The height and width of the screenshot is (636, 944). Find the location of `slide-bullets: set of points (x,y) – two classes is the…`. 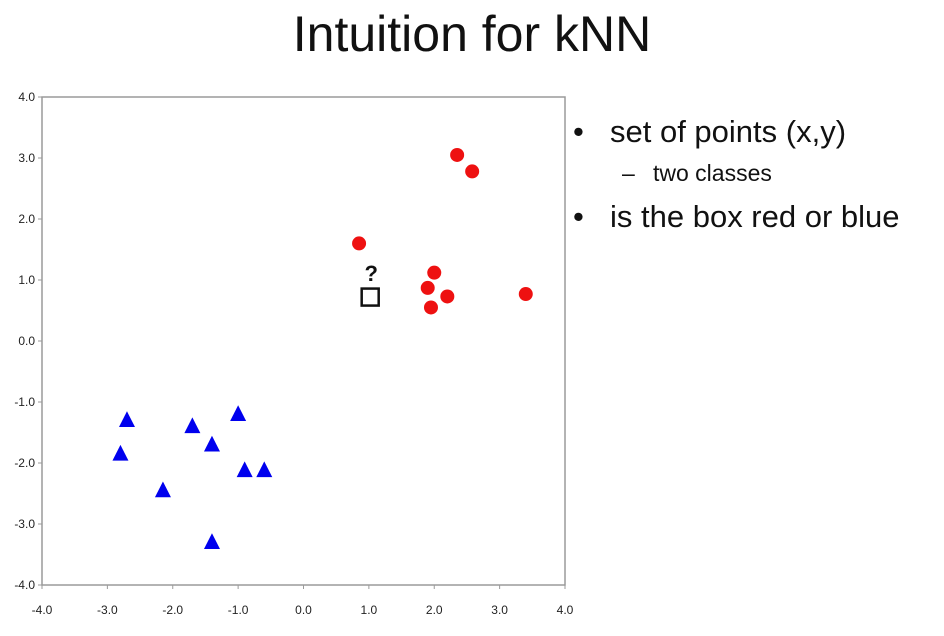

slide-bullets: set of points (x,y) – two classes is the… is located at coordinates (758, 174).